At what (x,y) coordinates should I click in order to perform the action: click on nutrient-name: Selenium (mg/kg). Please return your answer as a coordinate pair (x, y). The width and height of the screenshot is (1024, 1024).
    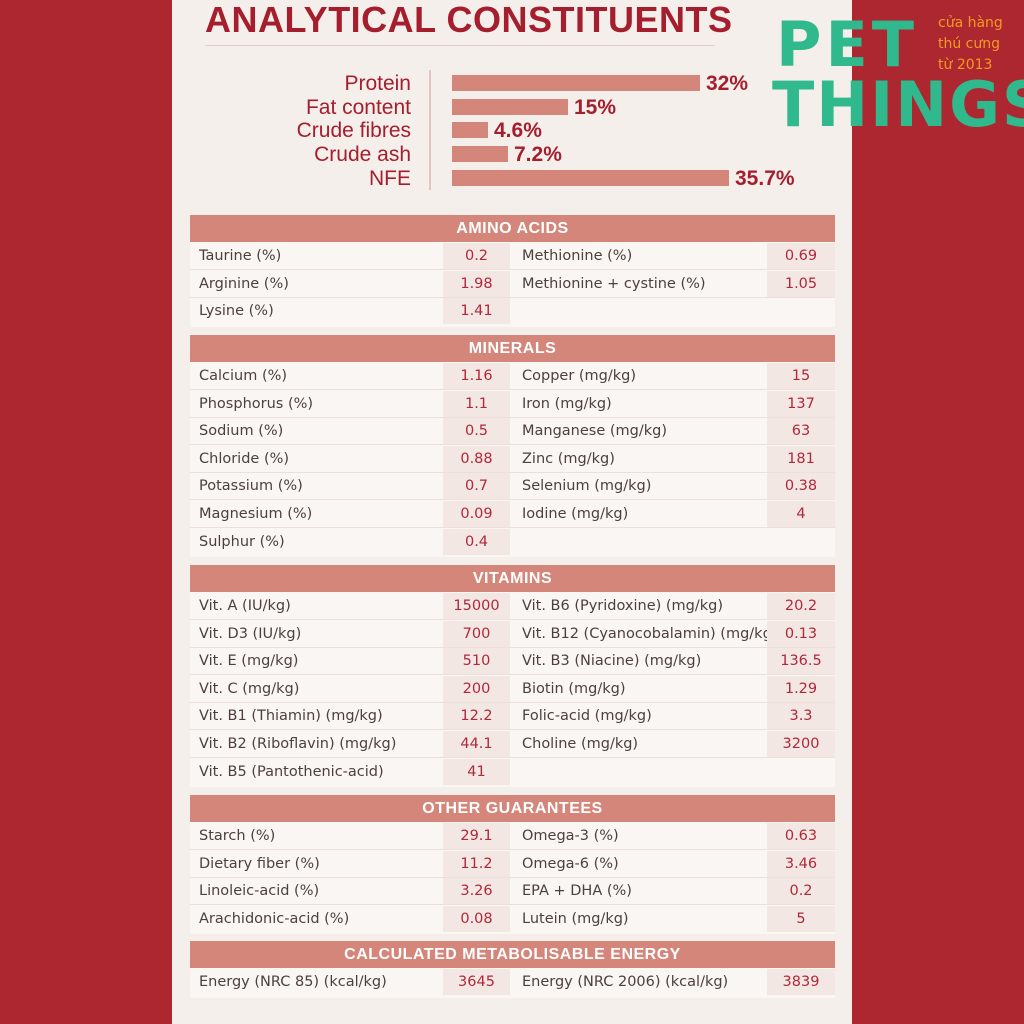
    Looking at the image, I should click on (587, 486).